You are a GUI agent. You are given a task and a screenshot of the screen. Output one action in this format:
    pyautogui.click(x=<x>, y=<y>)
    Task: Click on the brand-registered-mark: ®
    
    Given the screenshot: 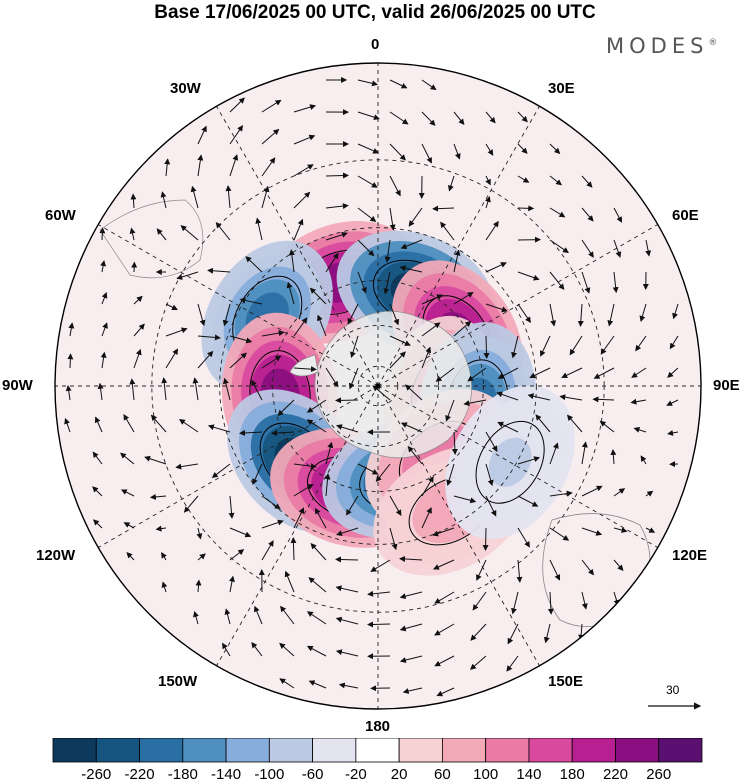 What is the action you would take?
    pyautogui.click(x=713, y=43)
    